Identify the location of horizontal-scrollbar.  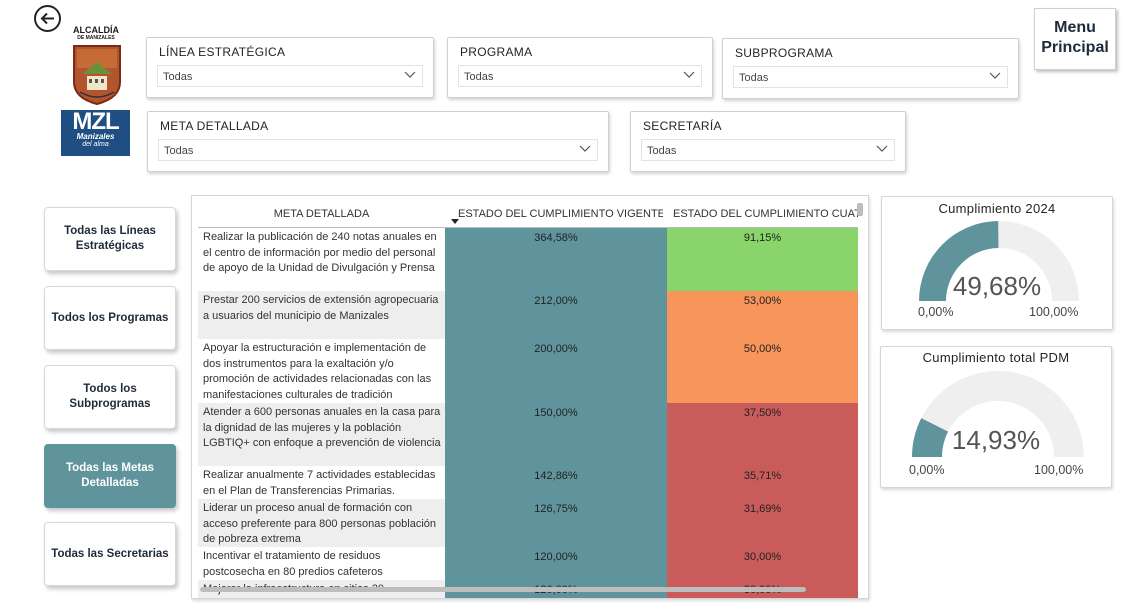
(503, 589).